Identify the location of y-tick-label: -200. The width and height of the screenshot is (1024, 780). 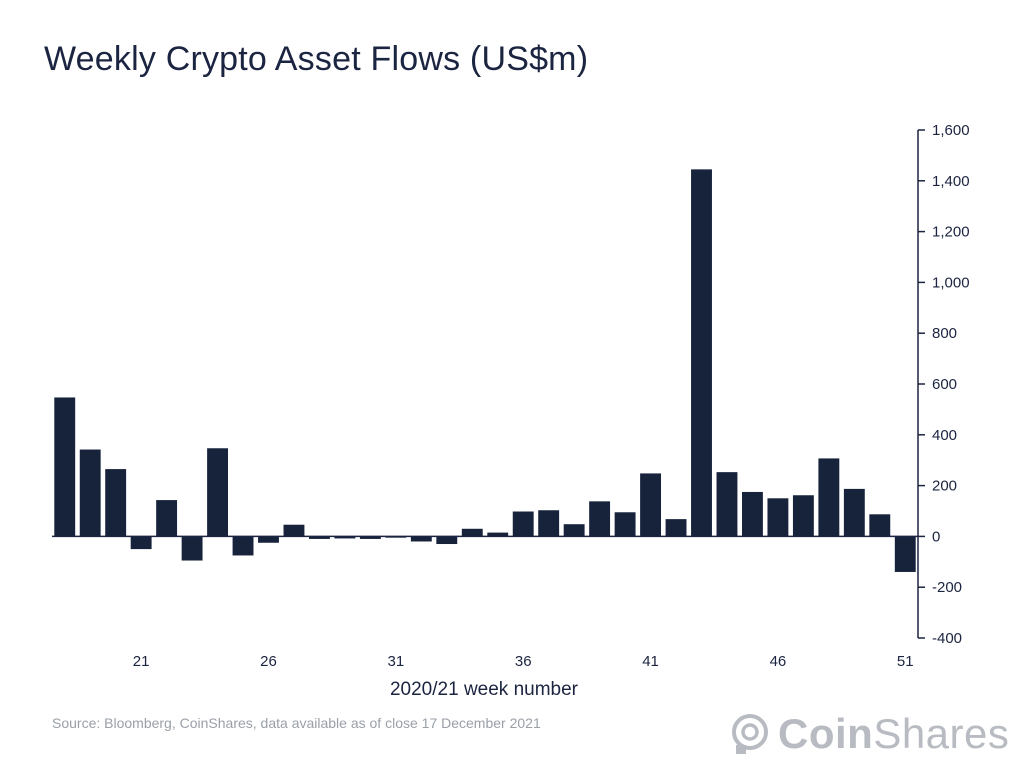
(947, 587).